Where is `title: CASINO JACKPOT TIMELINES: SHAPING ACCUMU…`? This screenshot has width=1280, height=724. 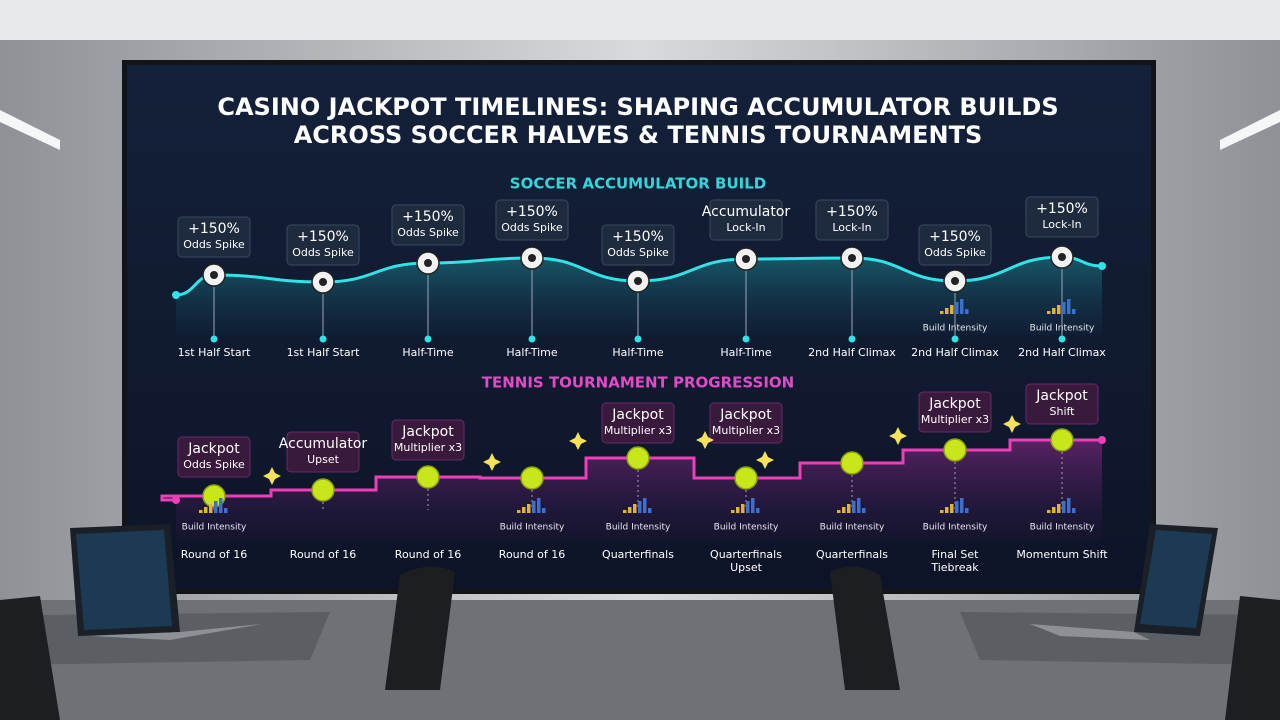 title: CASINO JACKPOT TIMELINES: SHAPING ACCUMU… is located at coordinates (637, 107).